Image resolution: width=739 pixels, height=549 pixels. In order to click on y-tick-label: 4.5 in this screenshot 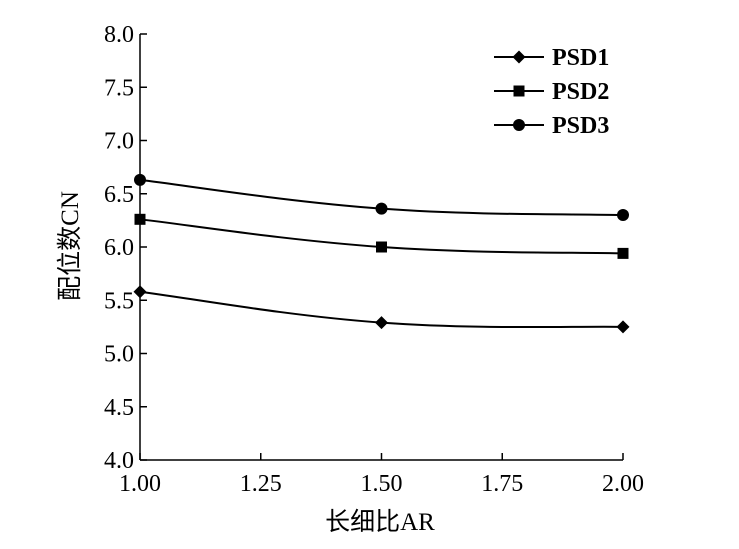, I will do `click(119, 408)`.